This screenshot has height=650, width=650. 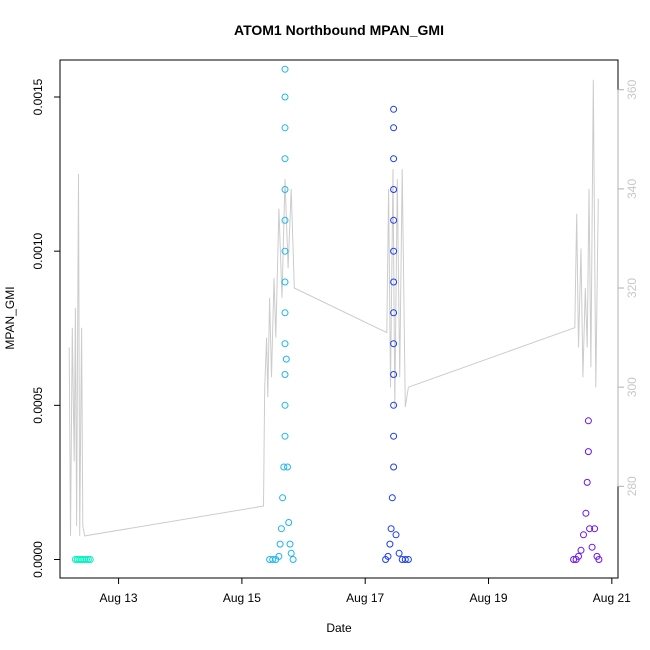 What do you see at coordinates (38, 96) in the screenshot?
I see `y-tick-label: 0.0015` at bounding box center [38, 96].